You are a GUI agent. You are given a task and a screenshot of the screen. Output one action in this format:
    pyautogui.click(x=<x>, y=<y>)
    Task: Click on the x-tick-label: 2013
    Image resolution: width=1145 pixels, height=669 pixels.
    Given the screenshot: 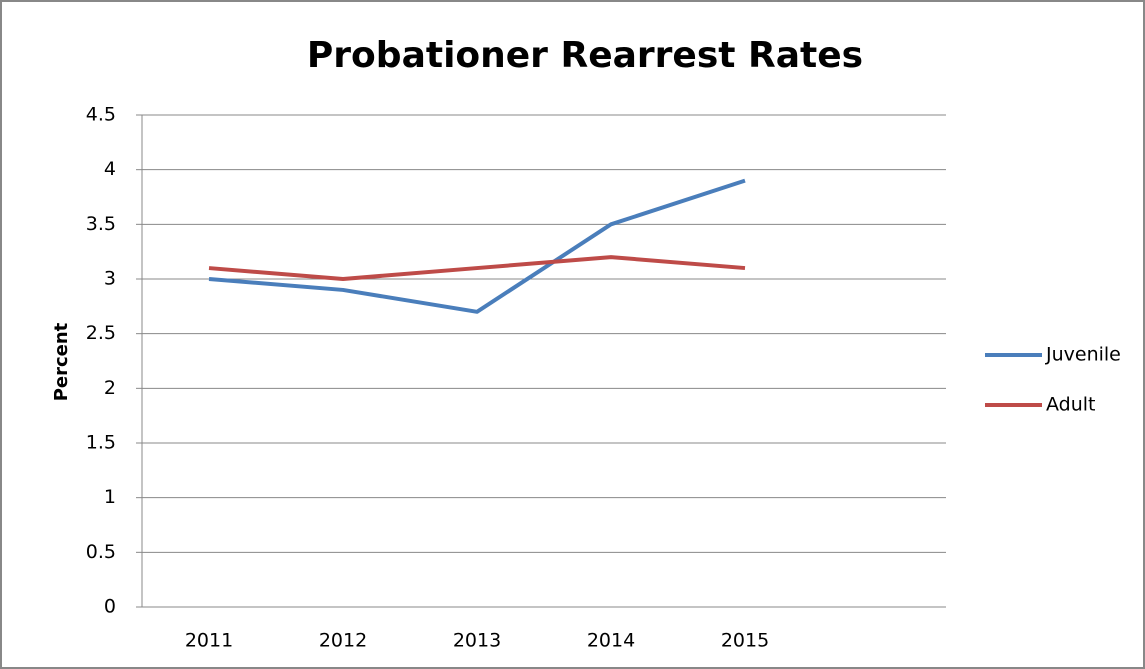 What is the action you would take?
    pyautogui.click(x=477, y=641)
    